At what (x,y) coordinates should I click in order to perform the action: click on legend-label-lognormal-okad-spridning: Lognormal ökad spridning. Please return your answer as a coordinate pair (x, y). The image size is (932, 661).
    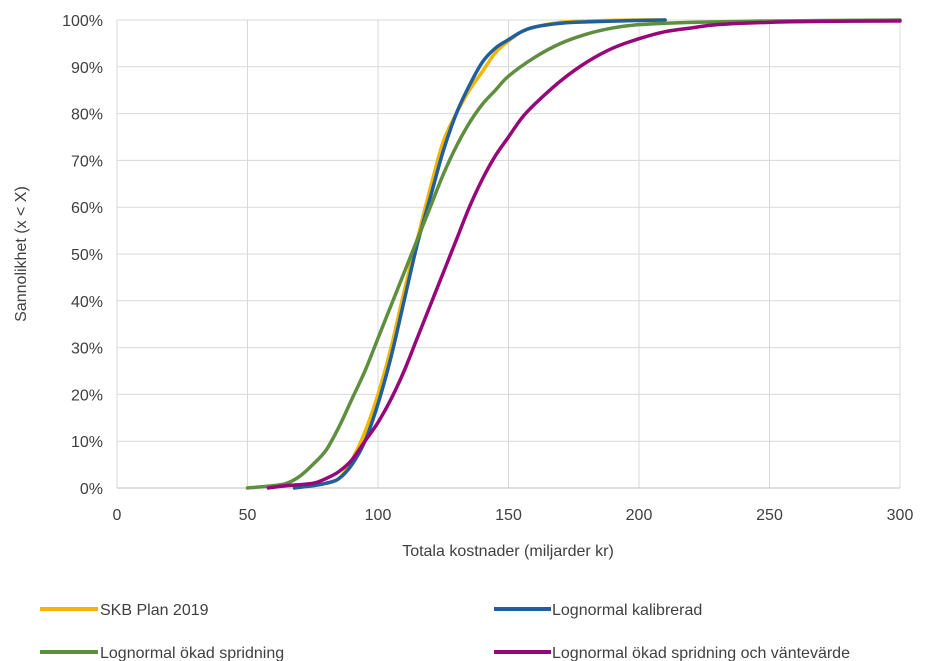
    Looking at the image, I should click on (192, 653).